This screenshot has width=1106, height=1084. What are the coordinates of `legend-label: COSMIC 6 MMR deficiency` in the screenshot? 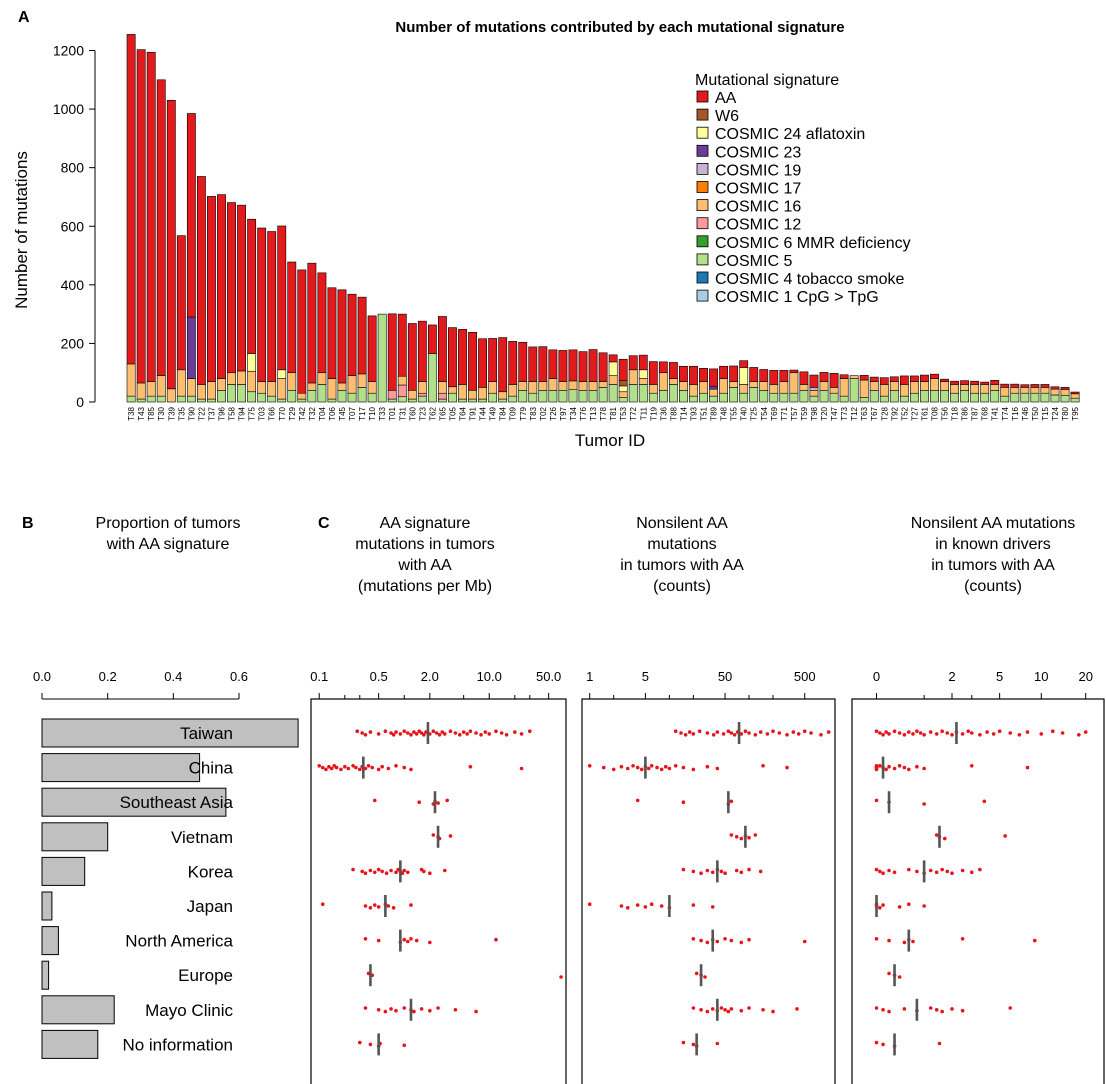 It's located at (813, 243).